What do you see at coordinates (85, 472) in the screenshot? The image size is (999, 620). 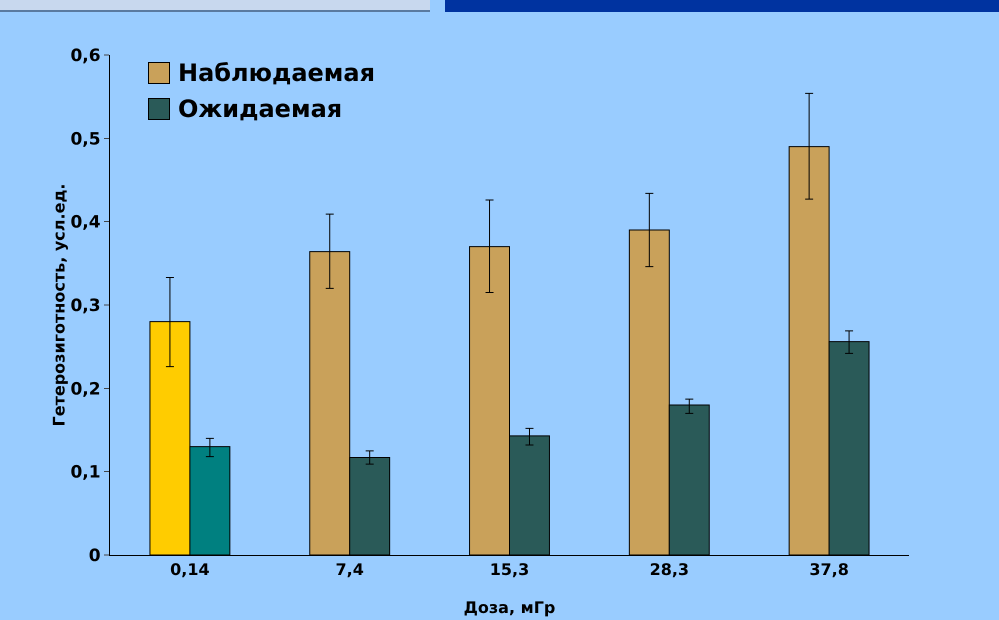 I see `y-tick-label: 0,1` at bounding box center [85, 472].